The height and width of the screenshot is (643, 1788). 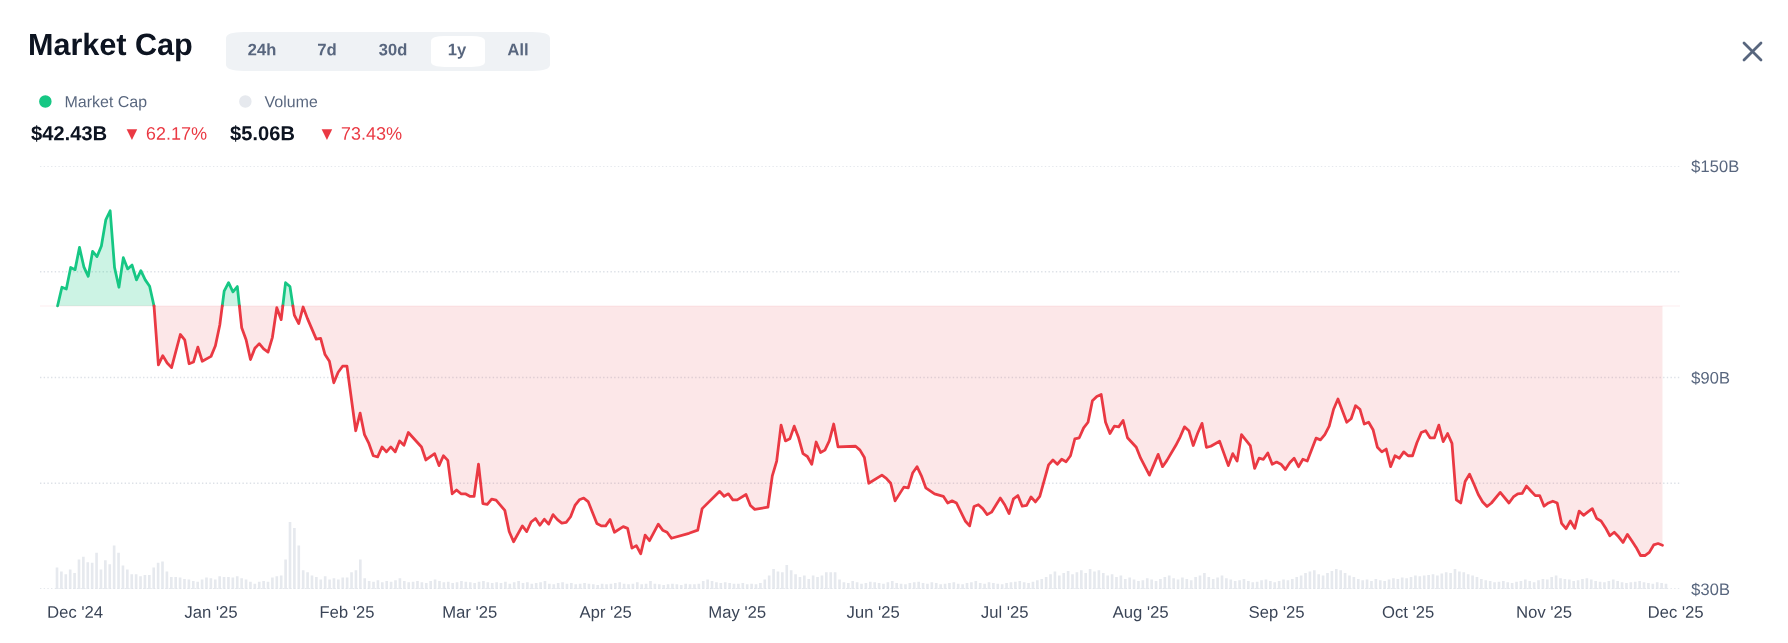 I want to click on text: ▼ 73.43%, so click(x=361, y=133).